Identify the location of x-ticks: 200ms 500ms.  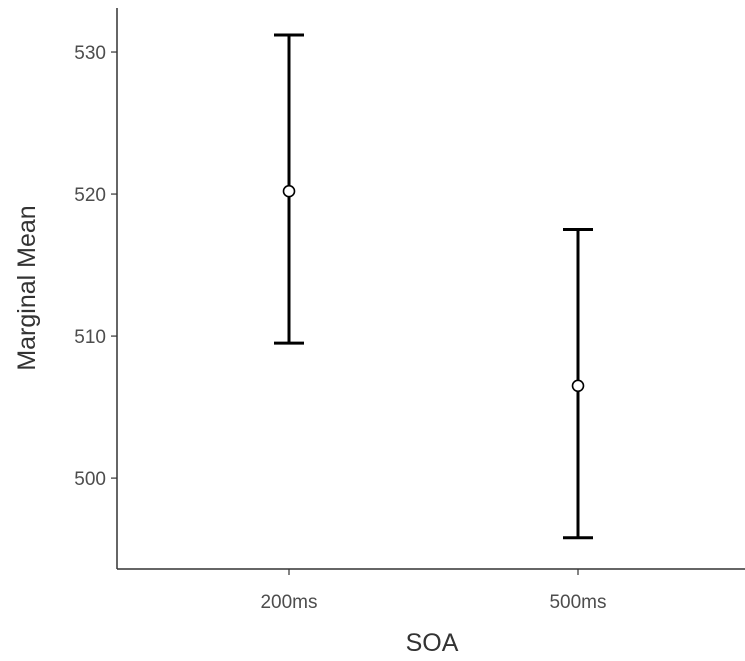
(433, 591).